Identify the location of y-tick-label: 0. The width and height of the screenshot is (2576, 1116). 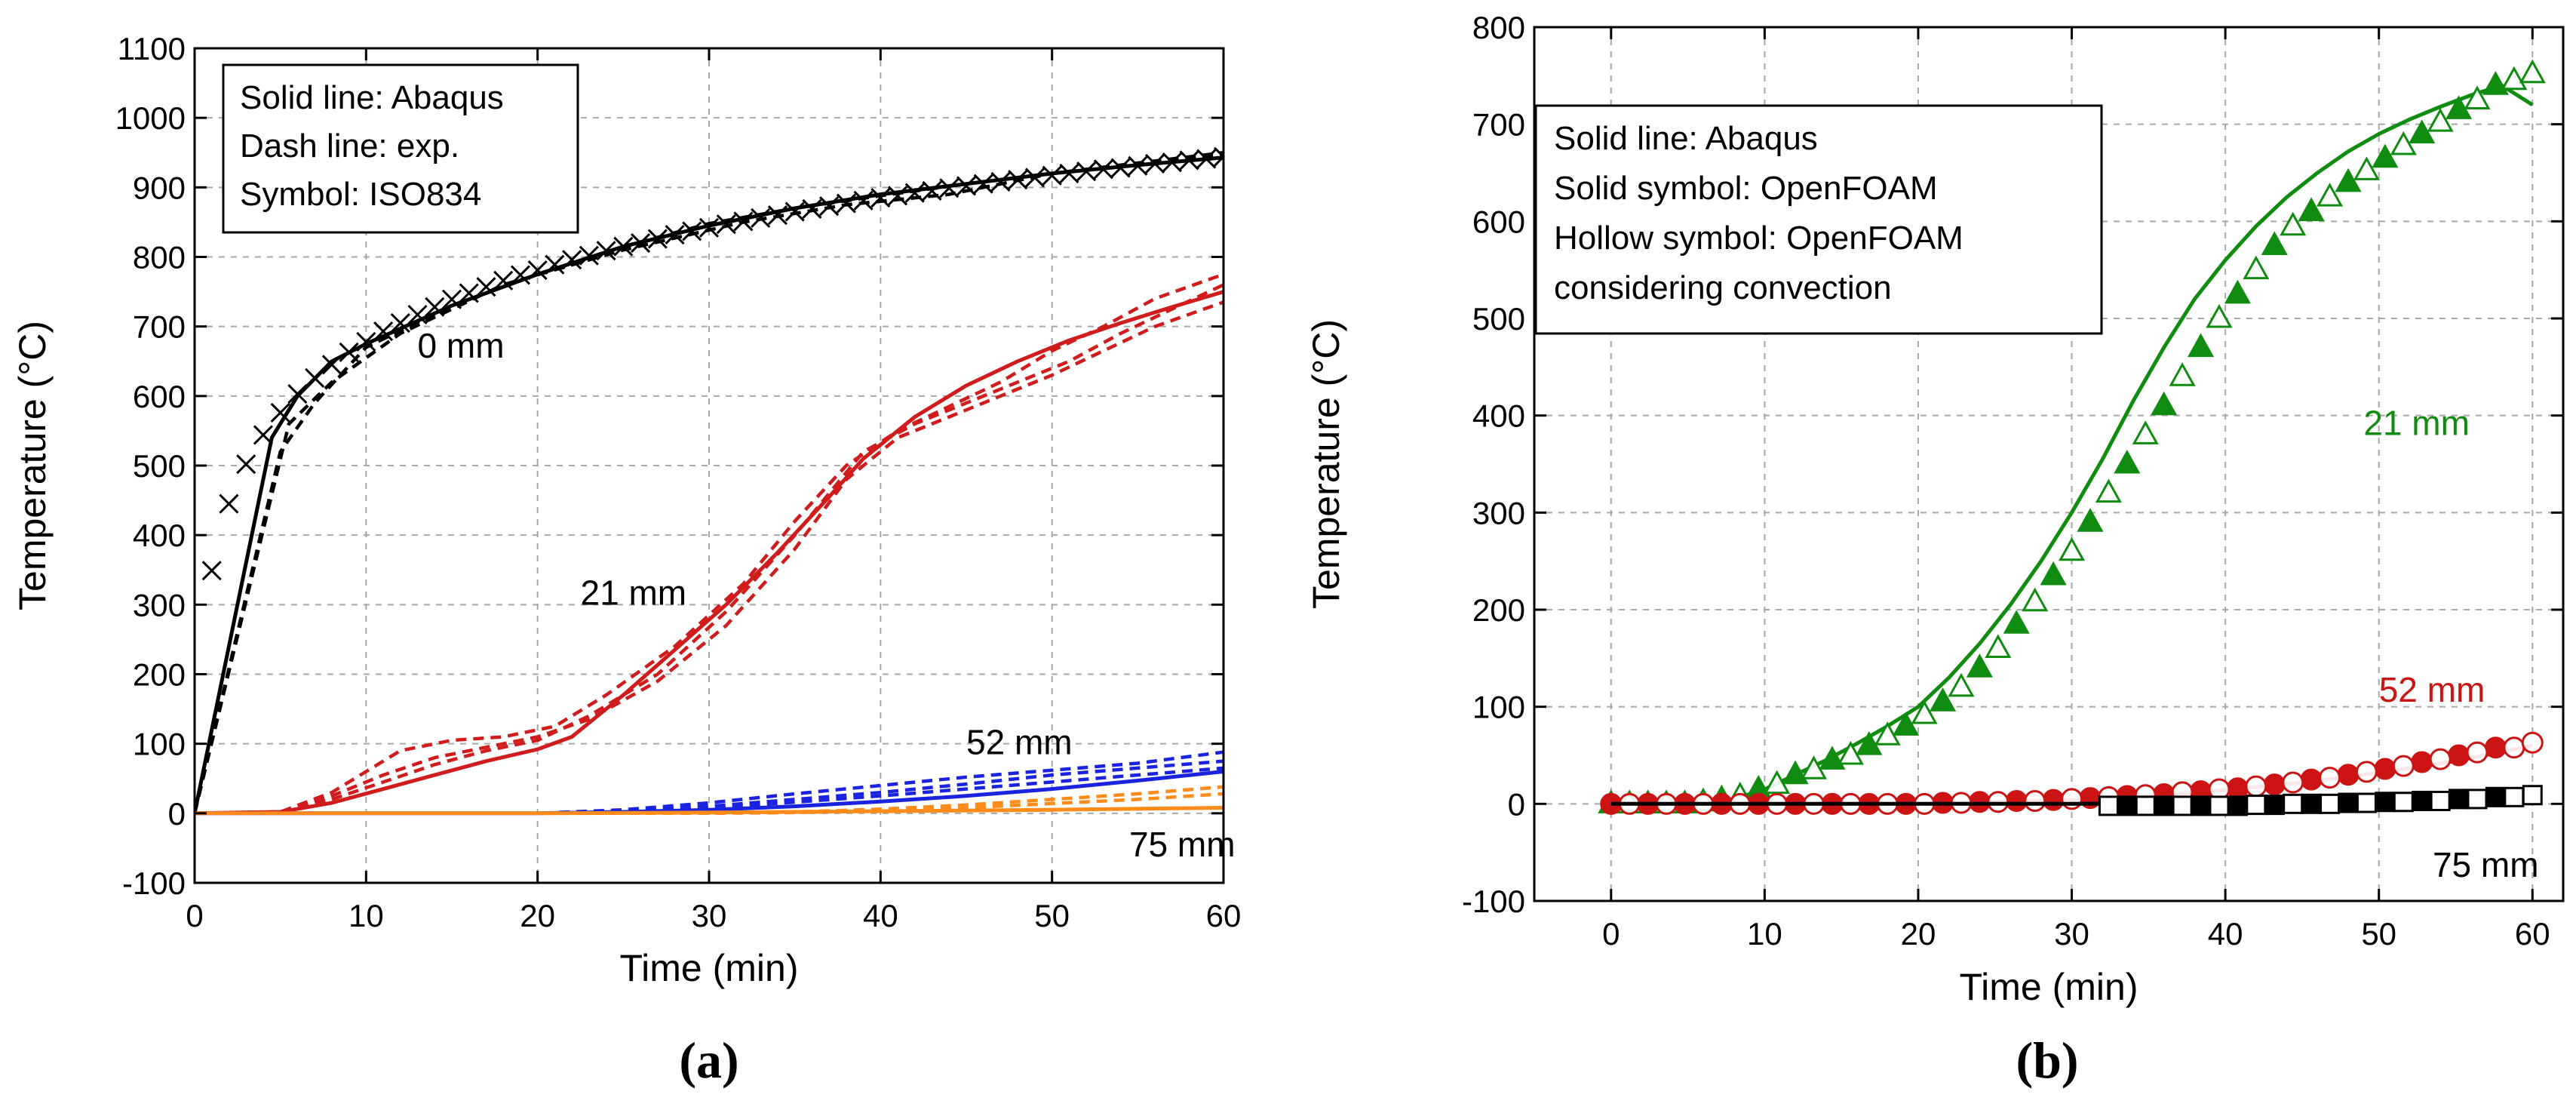
(177, 814).